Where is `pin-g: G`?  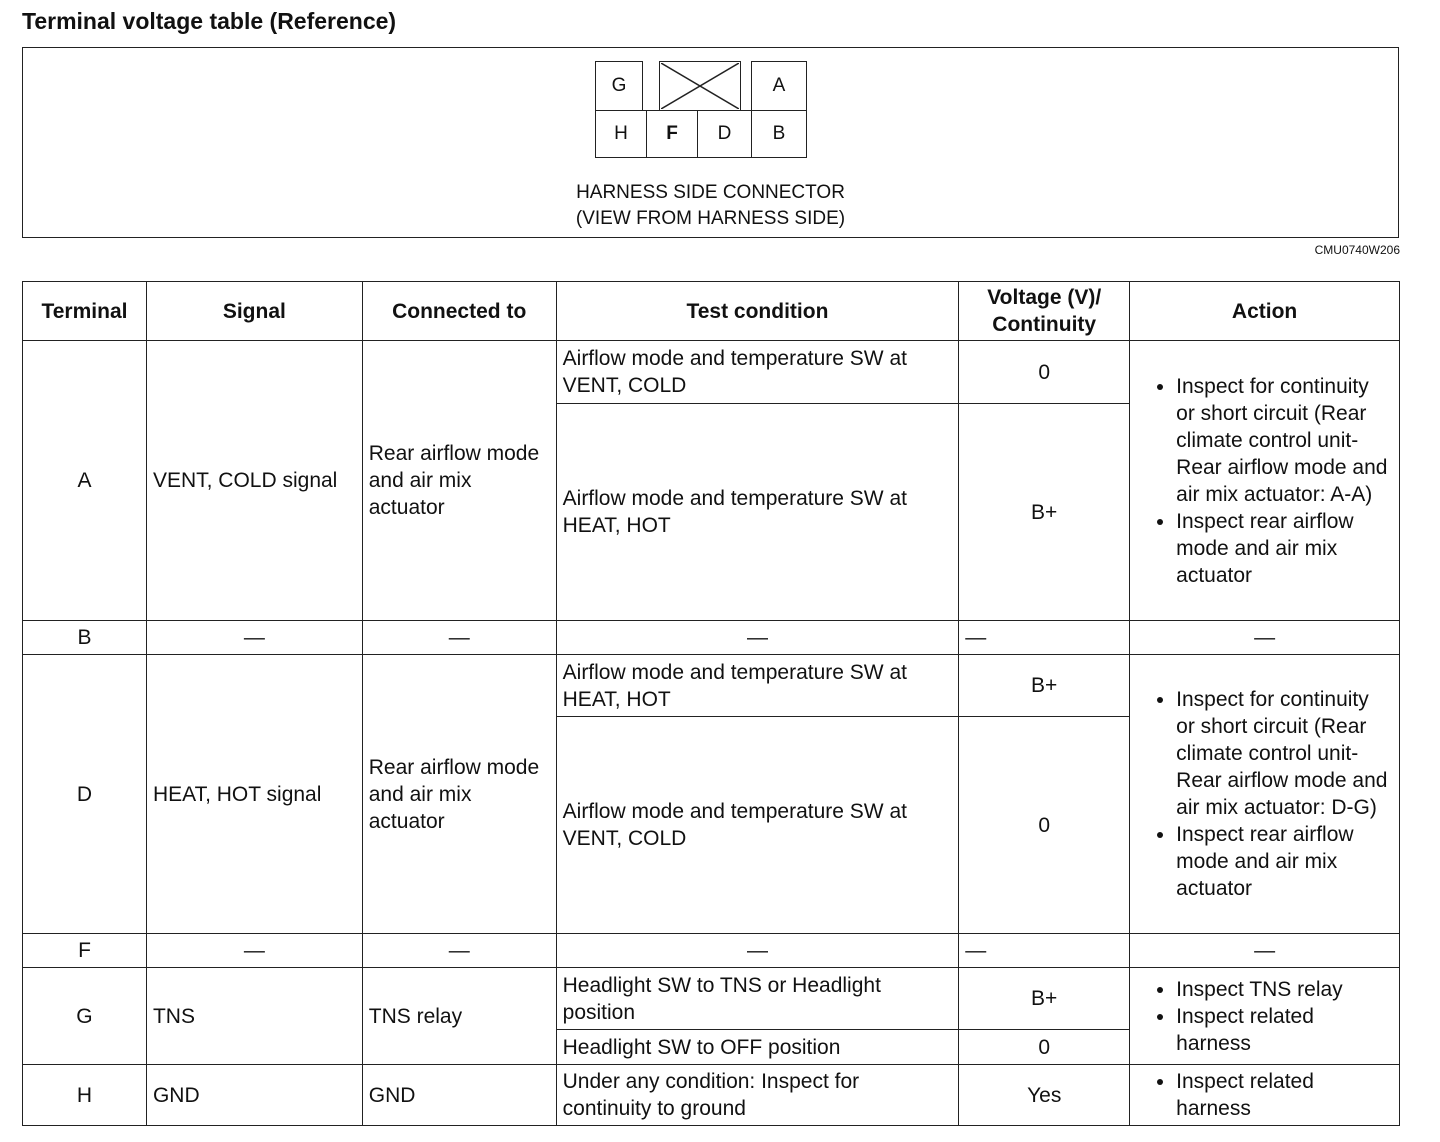
pin-g: G is located at coordinates (619, 86).